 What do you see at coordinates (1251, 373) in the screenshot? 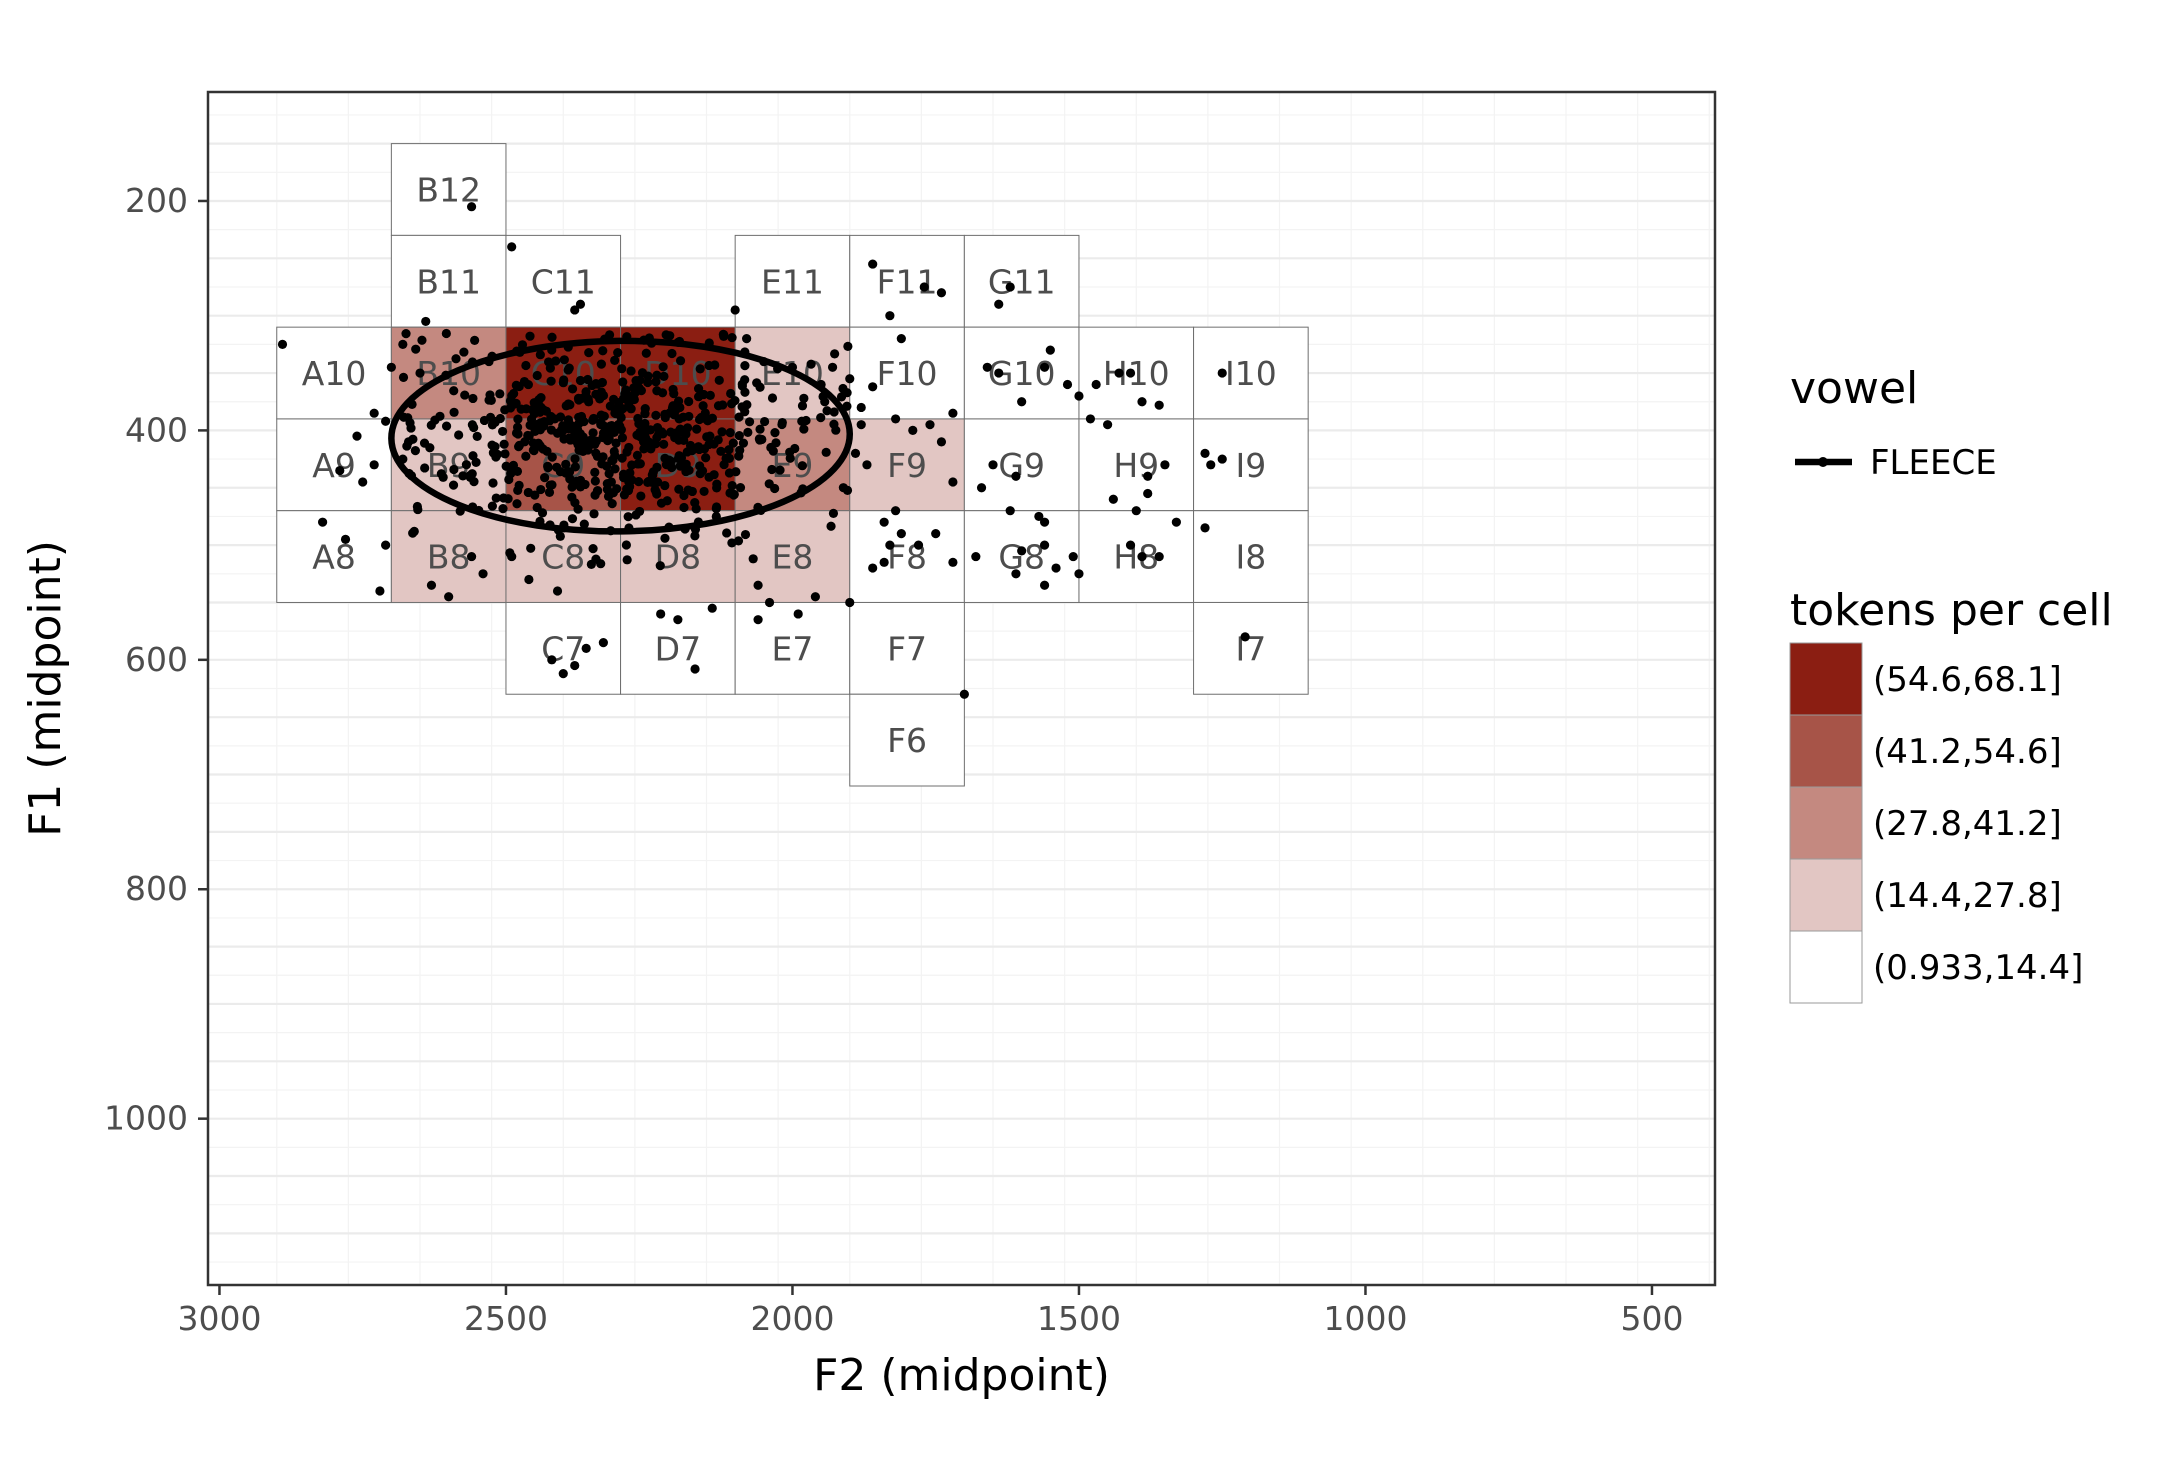
I see `heatmap-cell-i10` at bounding box center [1251, 373].